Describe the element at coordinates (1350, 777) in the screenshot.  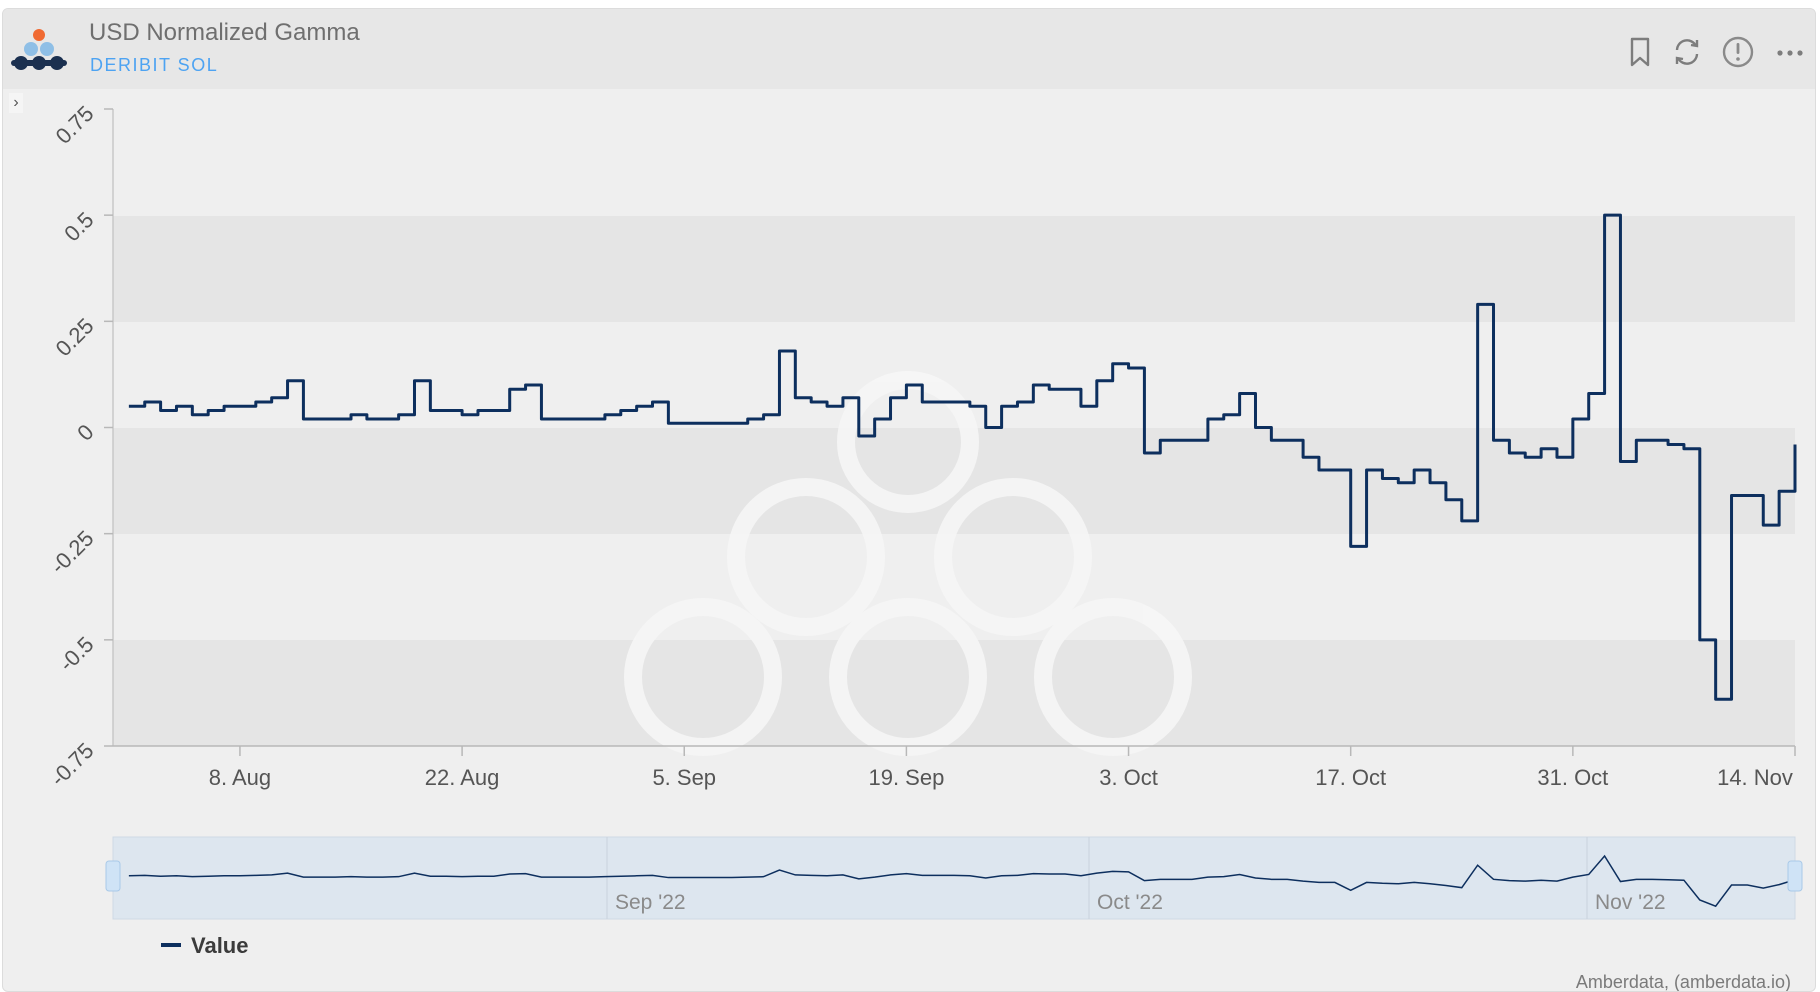
I see `x-tick-label: 17. Oct` at that location.